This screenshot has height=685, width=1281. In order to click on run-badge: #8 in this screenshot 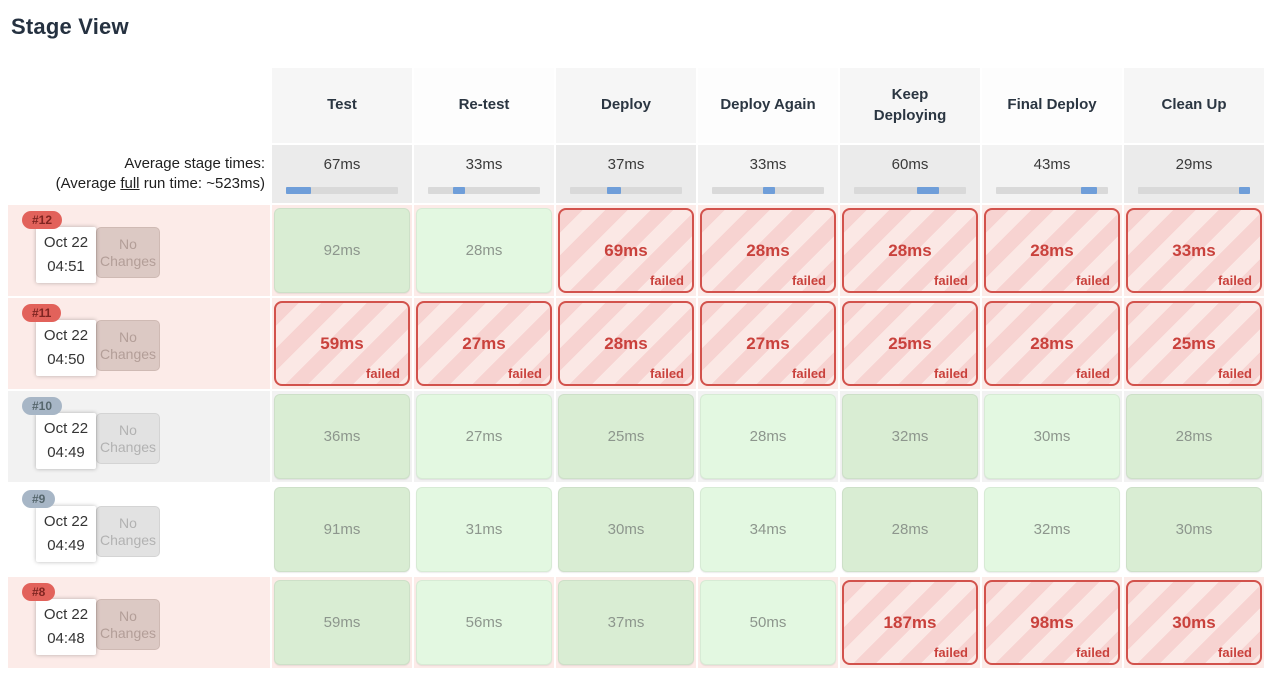, I will do `click(39, 592)`.